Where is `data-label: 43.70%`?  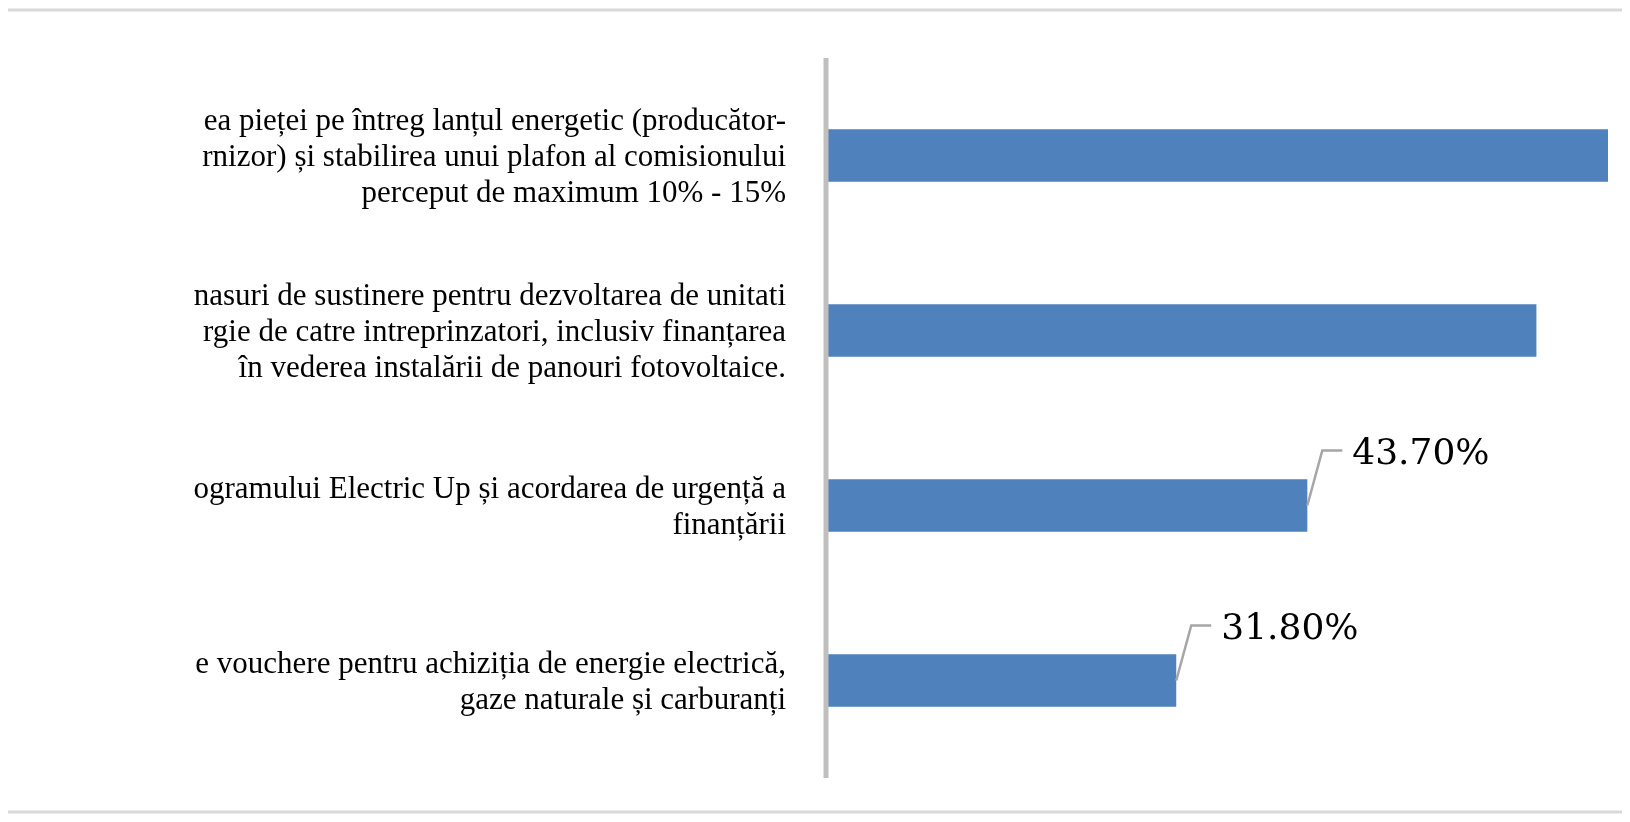
data-label: 43.70% is located at coordinates (1421, 451).